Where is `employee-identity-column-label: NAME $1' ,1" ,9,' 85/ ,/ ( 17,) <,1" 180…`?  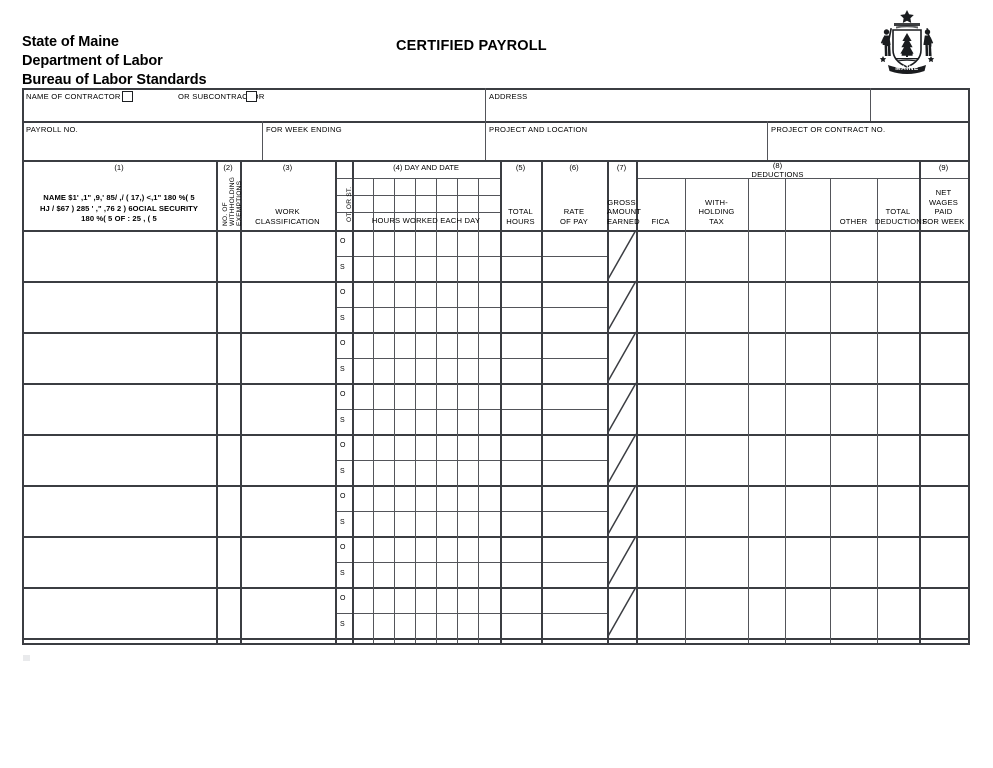
employee-identity-column-label: NAME $1' ,1" ,9,' 85/ ,/ ( 17,) <,1" 180… is located at coordinates (119, 209).